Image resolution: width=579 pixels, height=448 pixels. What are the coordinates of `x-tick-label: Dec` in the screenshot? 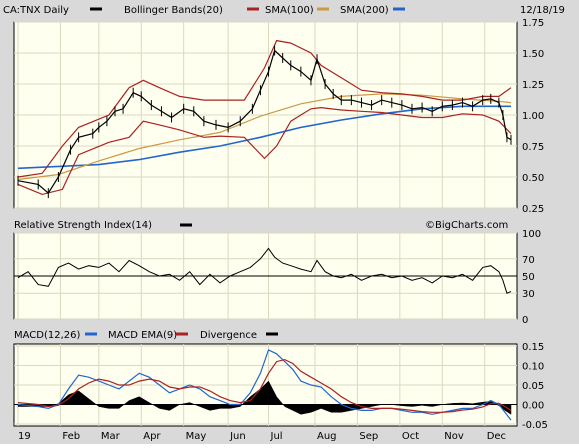 It's located at (496, 436).